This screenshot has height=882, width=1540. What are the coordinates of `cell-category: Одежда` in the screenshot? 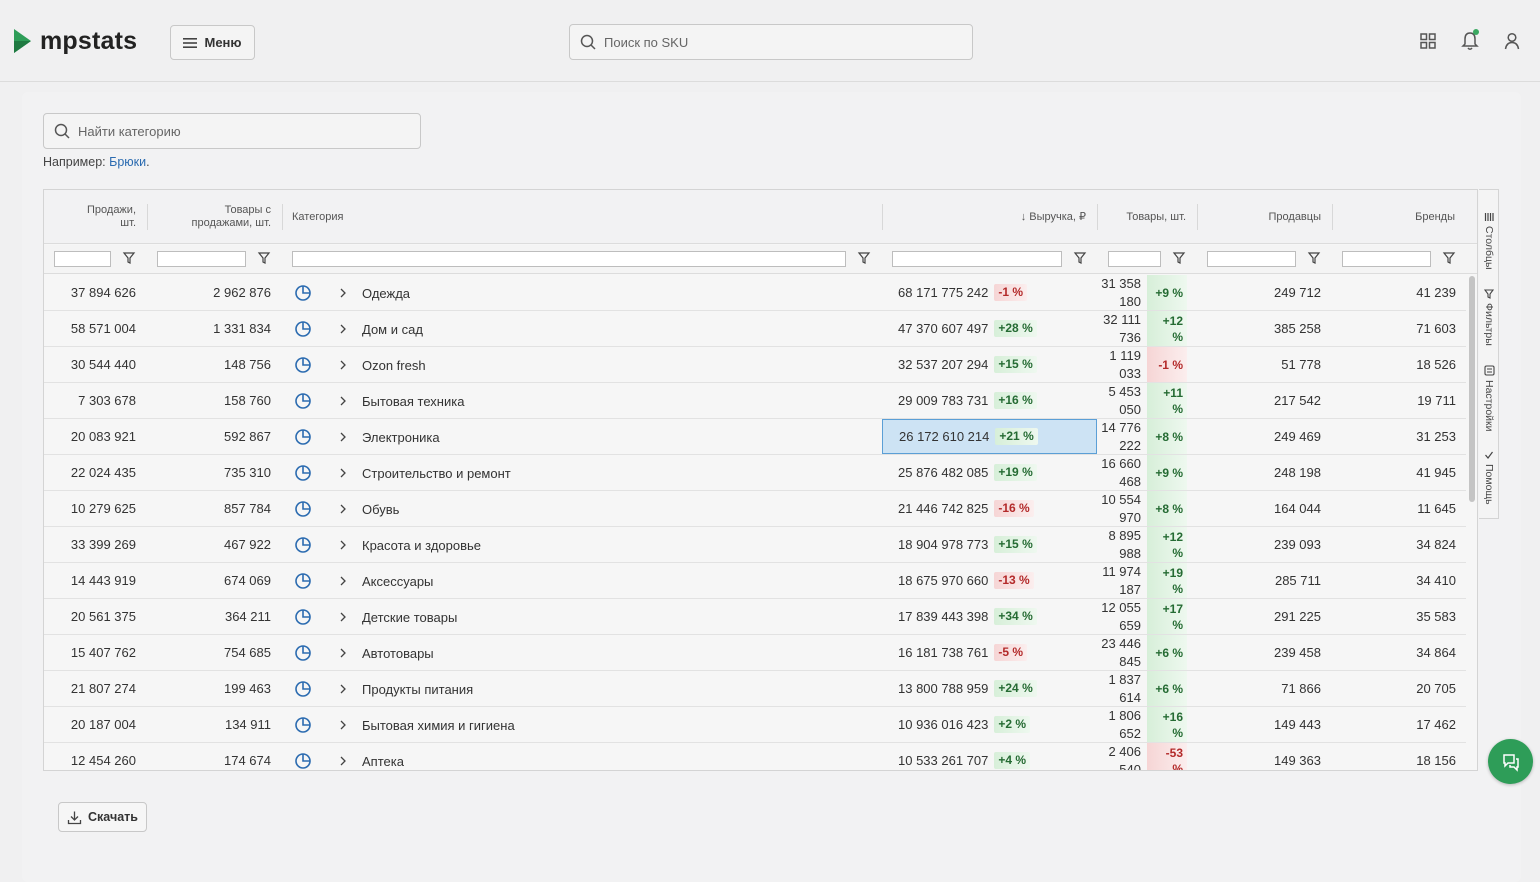 It's located at (386, 293).